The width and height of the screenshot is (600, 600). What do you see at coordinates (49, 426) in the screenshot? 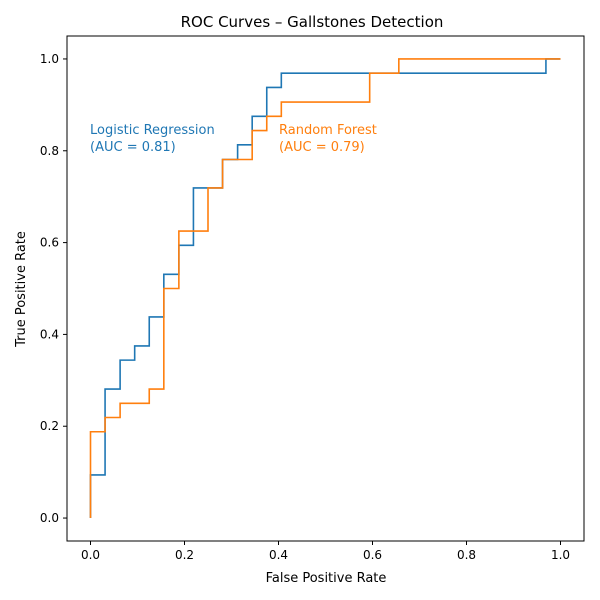
I see `y-tick-label: 0.2` at bounding box center [49, 426].